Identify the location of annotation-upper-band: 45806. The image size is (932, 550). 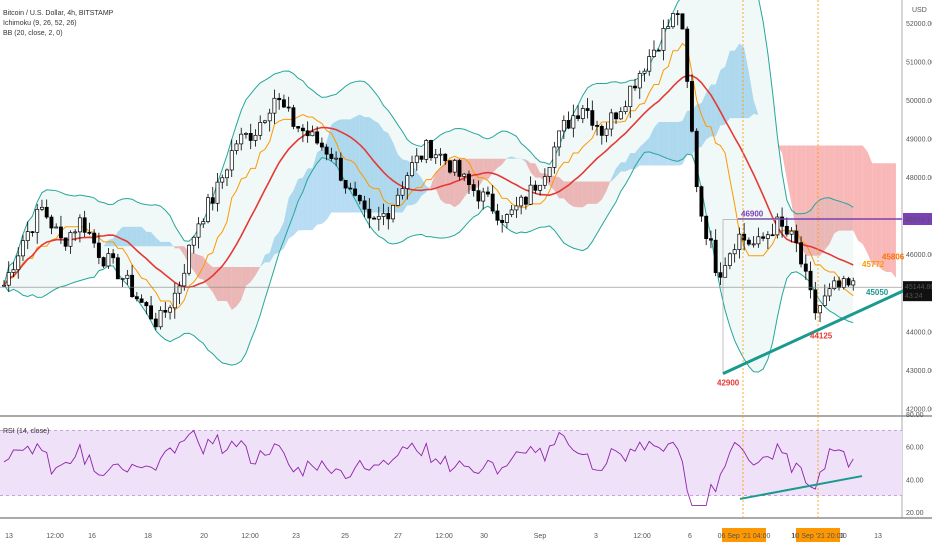
(893, 257).